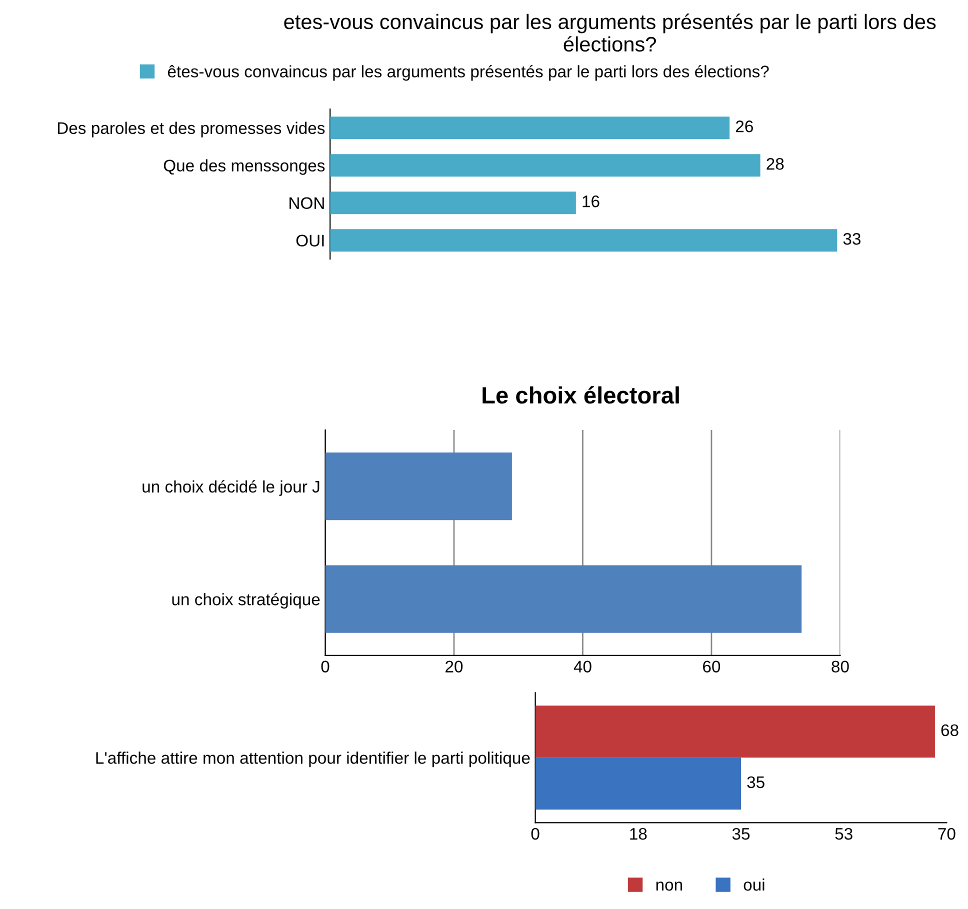  What do you see at coordinates (947, 834) in the screenshot?
I see `x-tick-label: 70` at bounding box center [947, 834].